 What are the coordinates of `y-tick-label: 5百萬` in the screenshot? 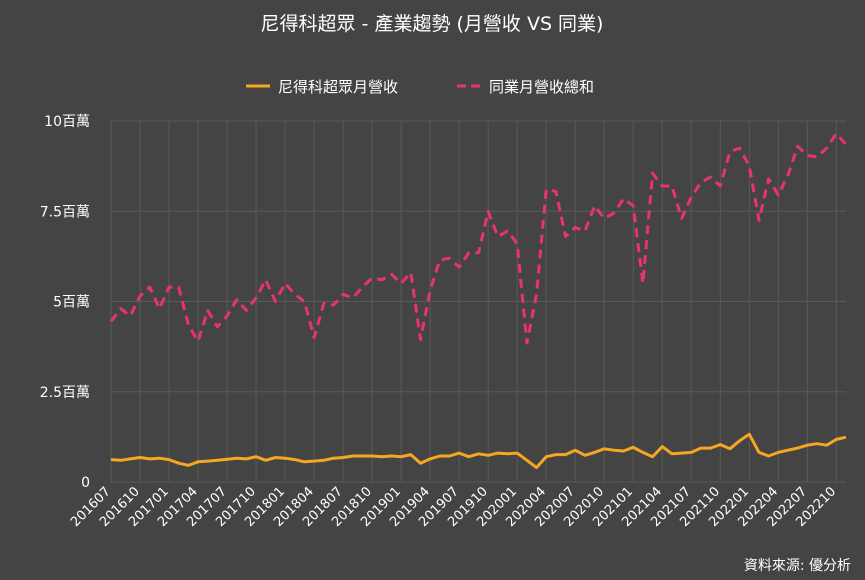 It's located at (71, 303).